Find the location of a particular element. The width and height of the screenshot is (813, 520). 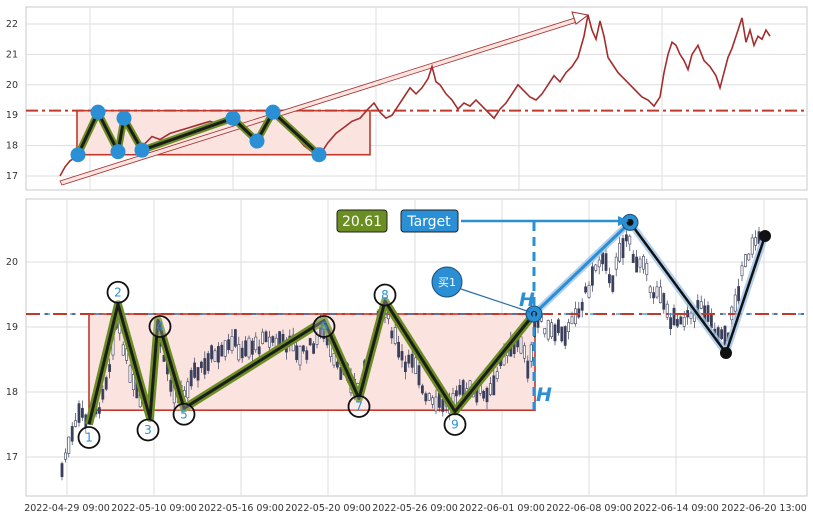

pivot-label-text: 6 is located at coordinates (324, 327).